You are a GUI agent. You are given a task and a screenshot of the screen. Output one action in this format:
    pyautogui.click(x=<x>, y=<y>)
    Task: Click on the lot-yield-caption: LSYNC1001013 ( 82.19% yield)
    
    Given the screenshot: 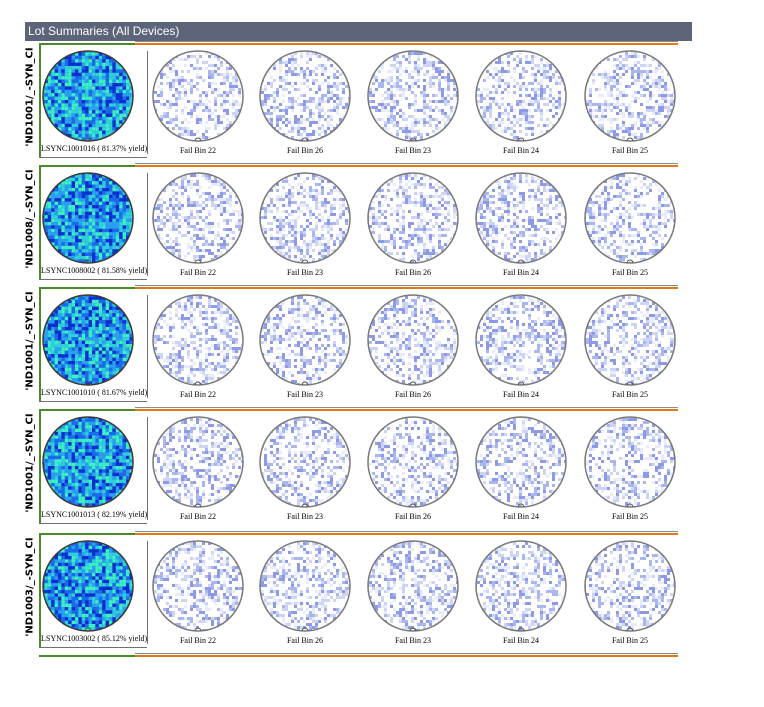 What is the action you would take?
    pyautogui.click(x=94, y=514)
    